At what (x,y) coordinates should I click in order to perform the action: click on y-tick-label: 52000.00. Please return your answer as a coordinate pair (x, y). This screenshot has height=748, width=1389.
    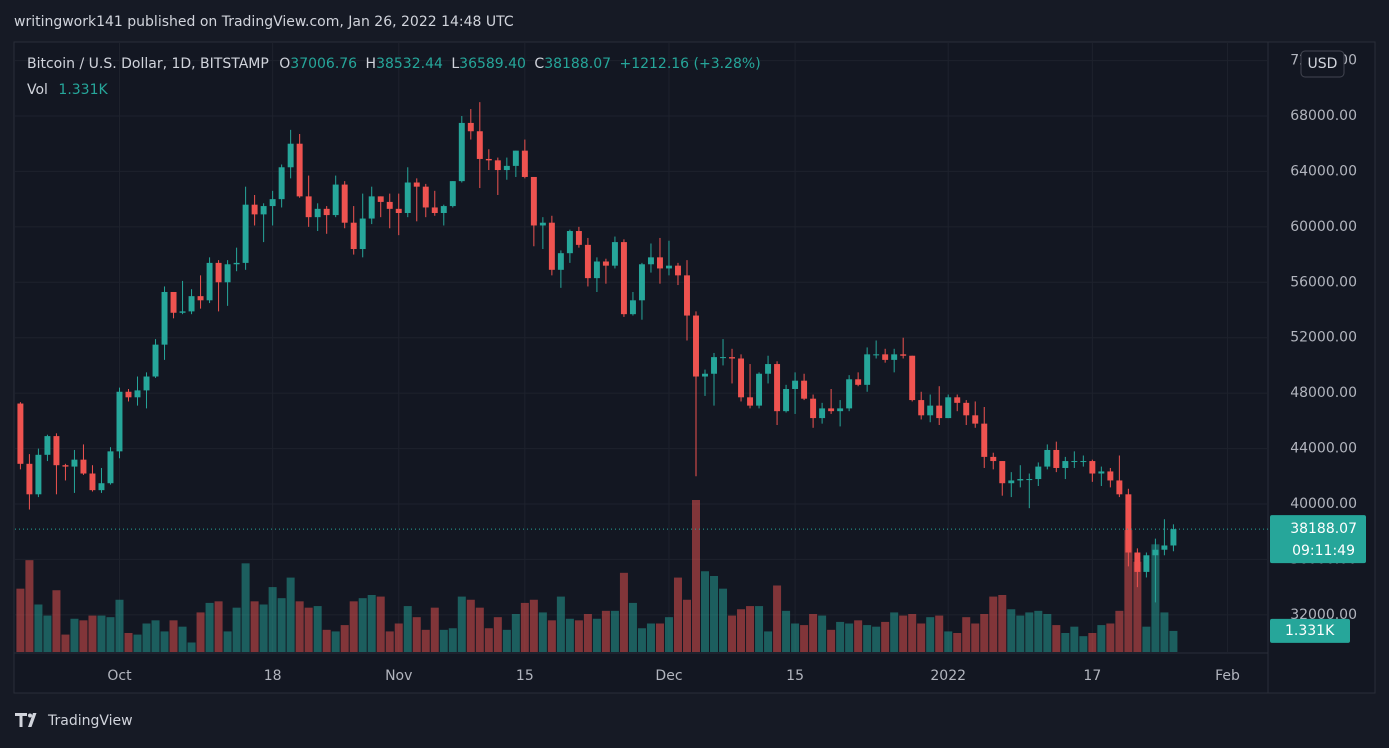
    Looking at the image, I should click on (1323, 338).